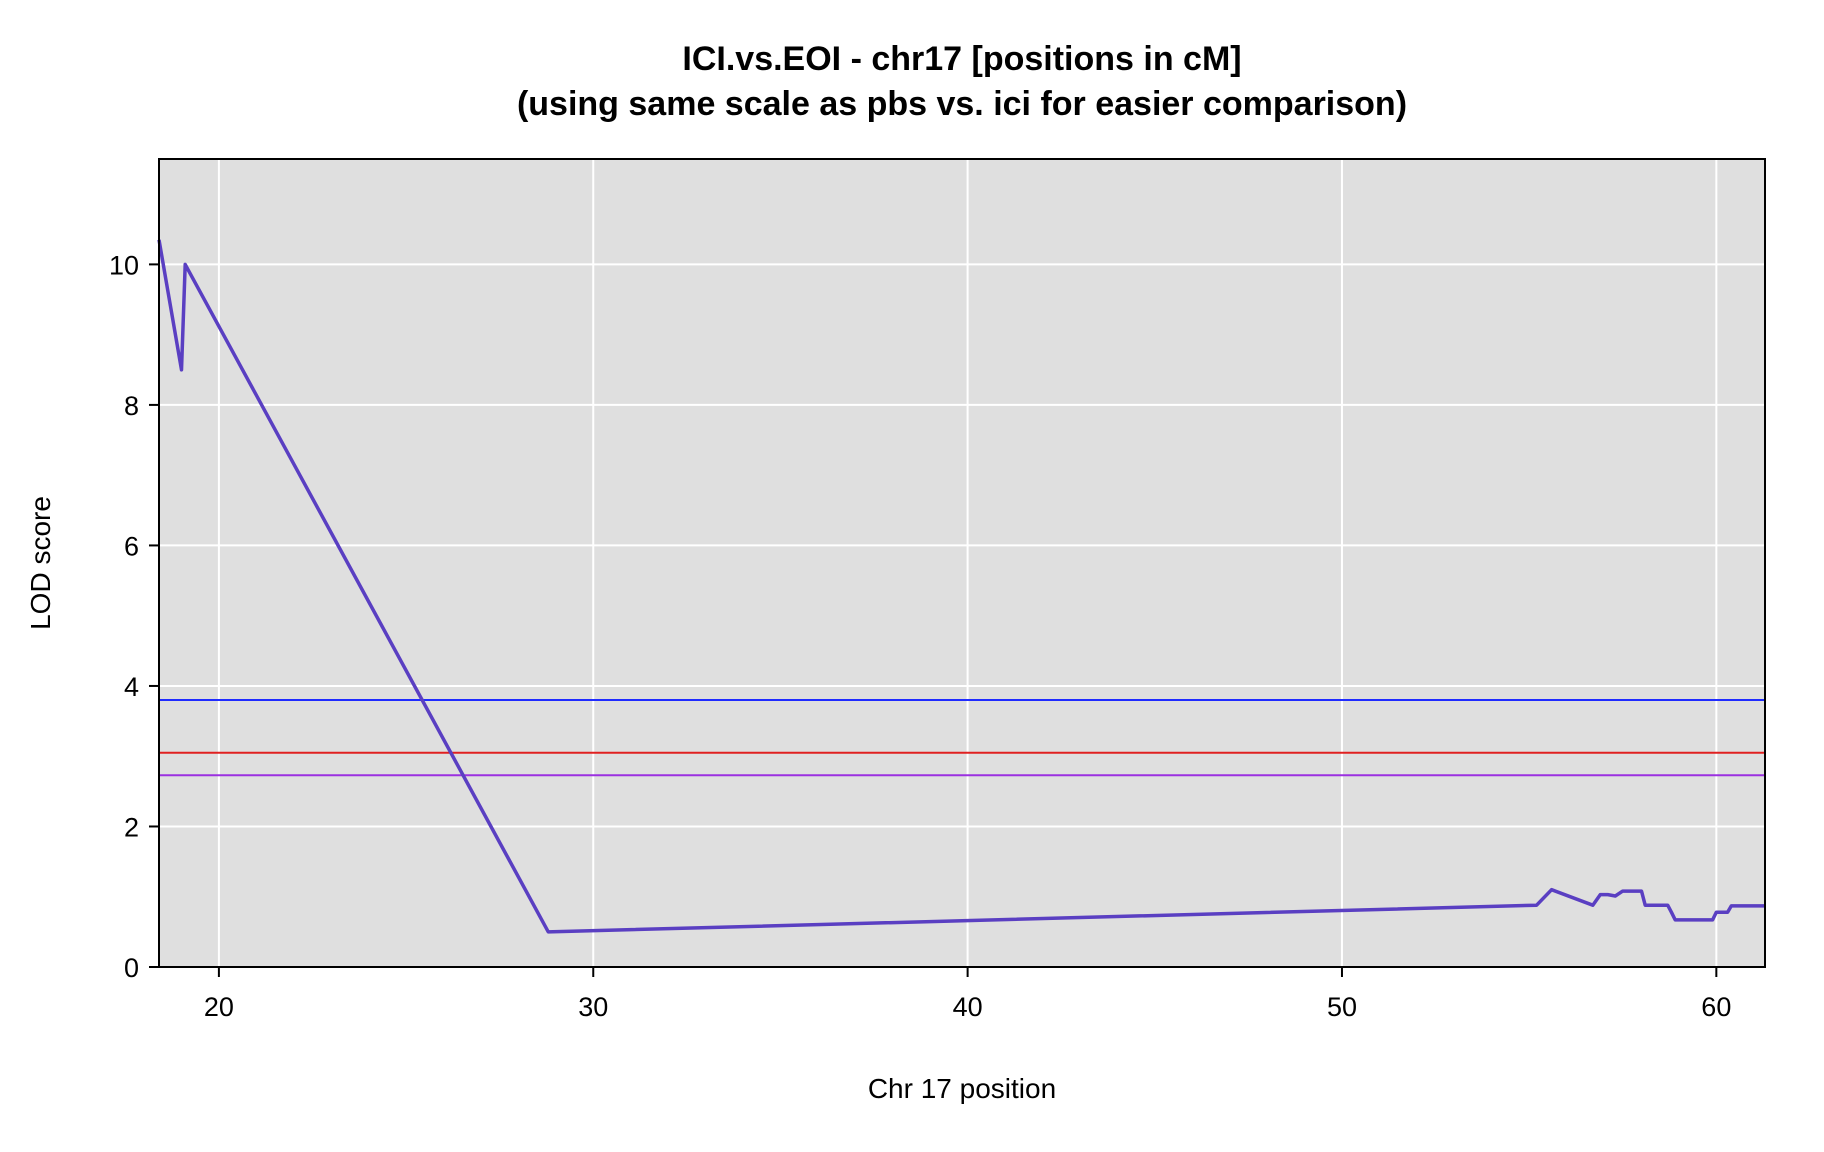 This screenshot has height=1152, width=1824. Describe the element at coordinates (131, 687) in the screenshot. I see `y-tick-label: 4` at that location.